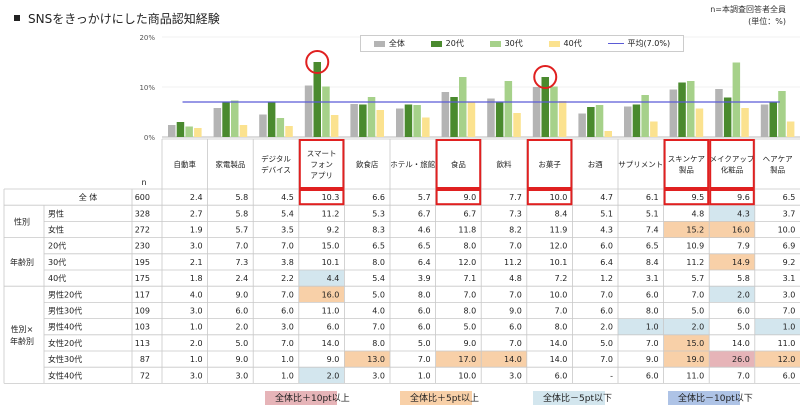 The width and height of the screenshot is (800, 412). Describe the element at coordinates (379, 43) in the screenshot. I see `legend-swatch-all` at that location.